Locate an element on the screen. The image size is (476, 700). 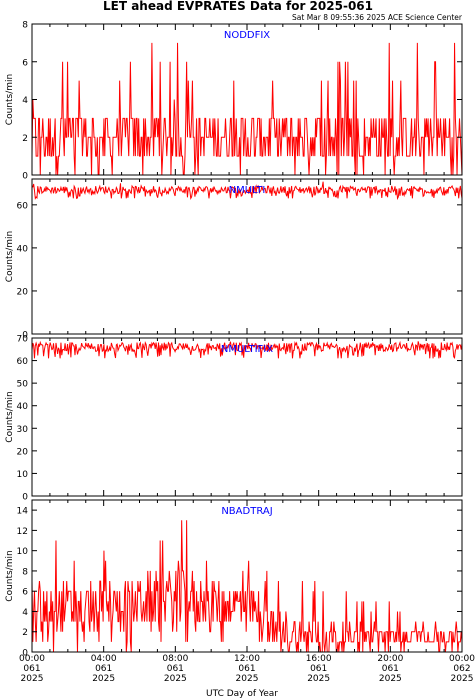
chart-title: LET ahead EVPRATES Data for 2025-061 is located at coordinates (238, 6).